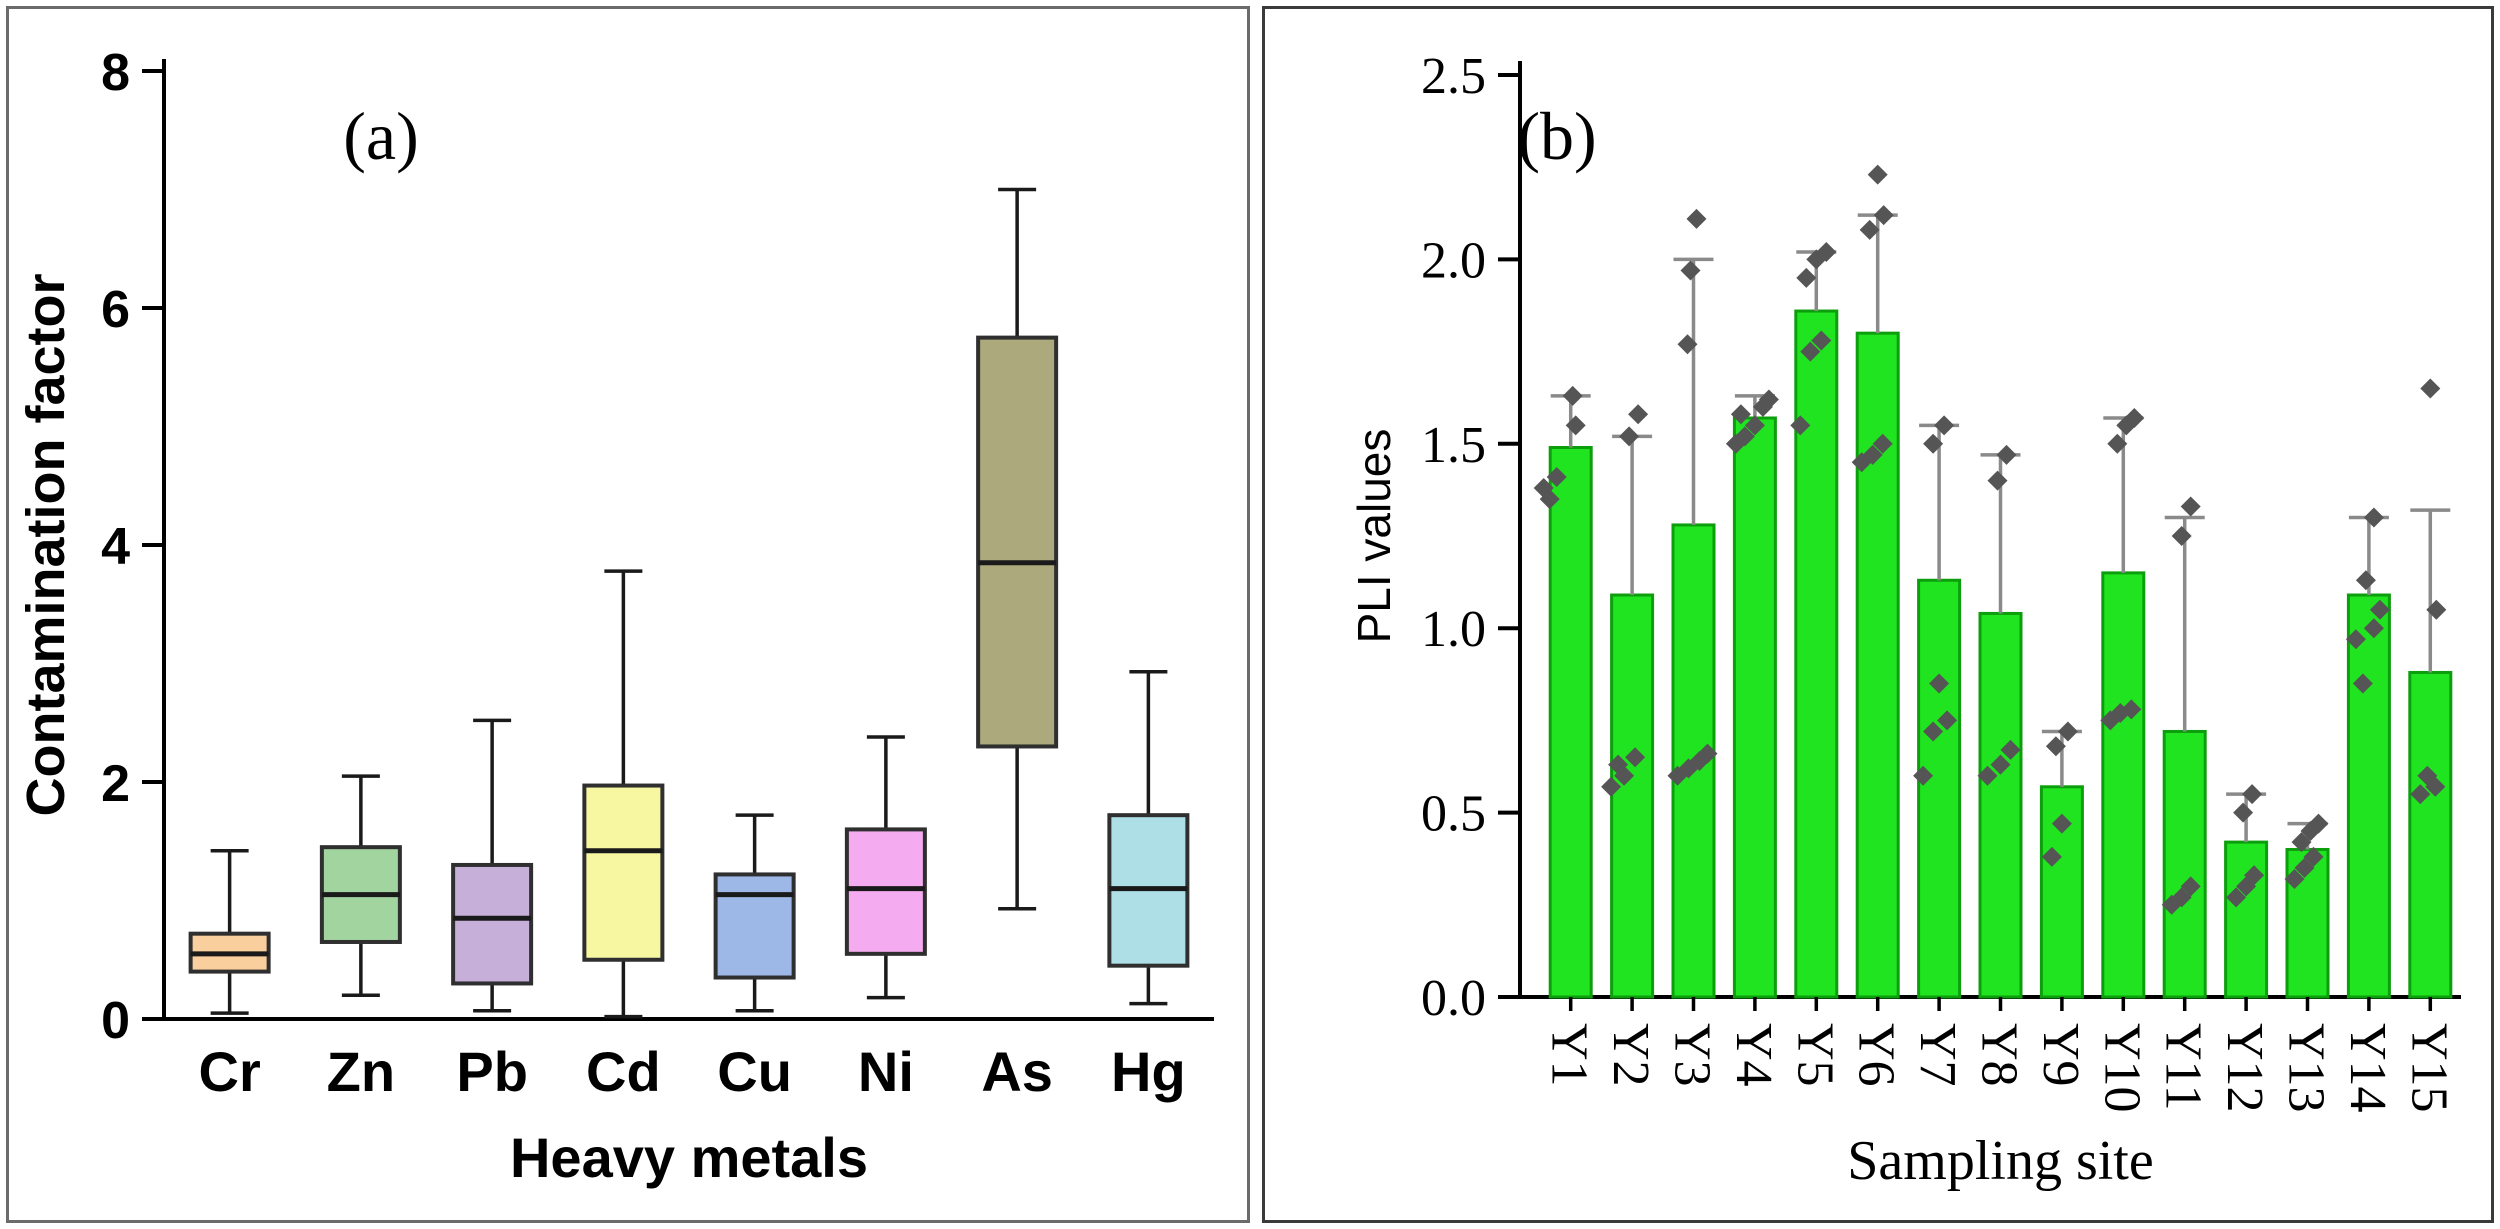 This screenshot has height=1229, width=2500. What do you see at coordinates (754, 913) in the screenshot?
I see `box-group-Cu` at bounding box center [754, 913].